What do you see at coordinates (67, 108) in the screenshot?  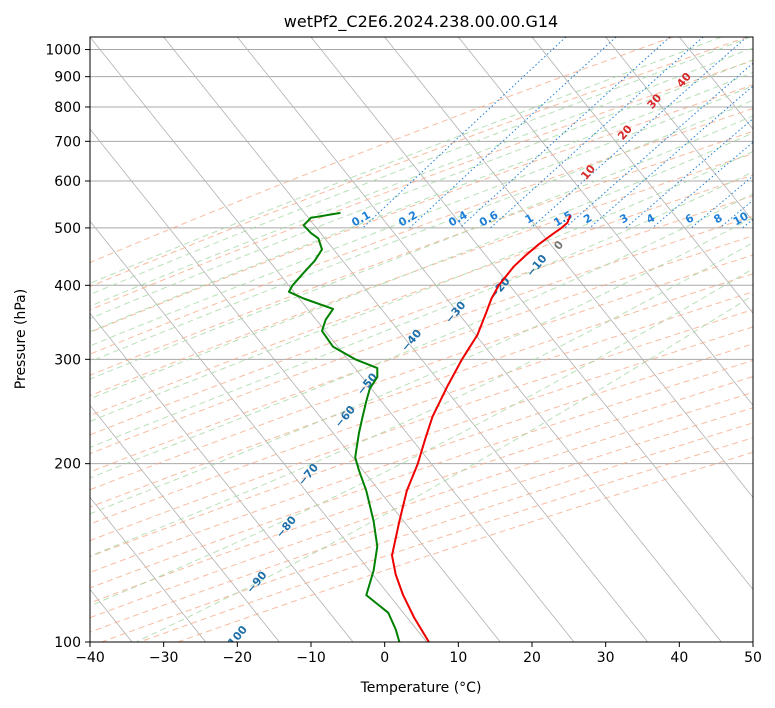 I see `y-tick-label: 800` at bounding box center [67, 108].